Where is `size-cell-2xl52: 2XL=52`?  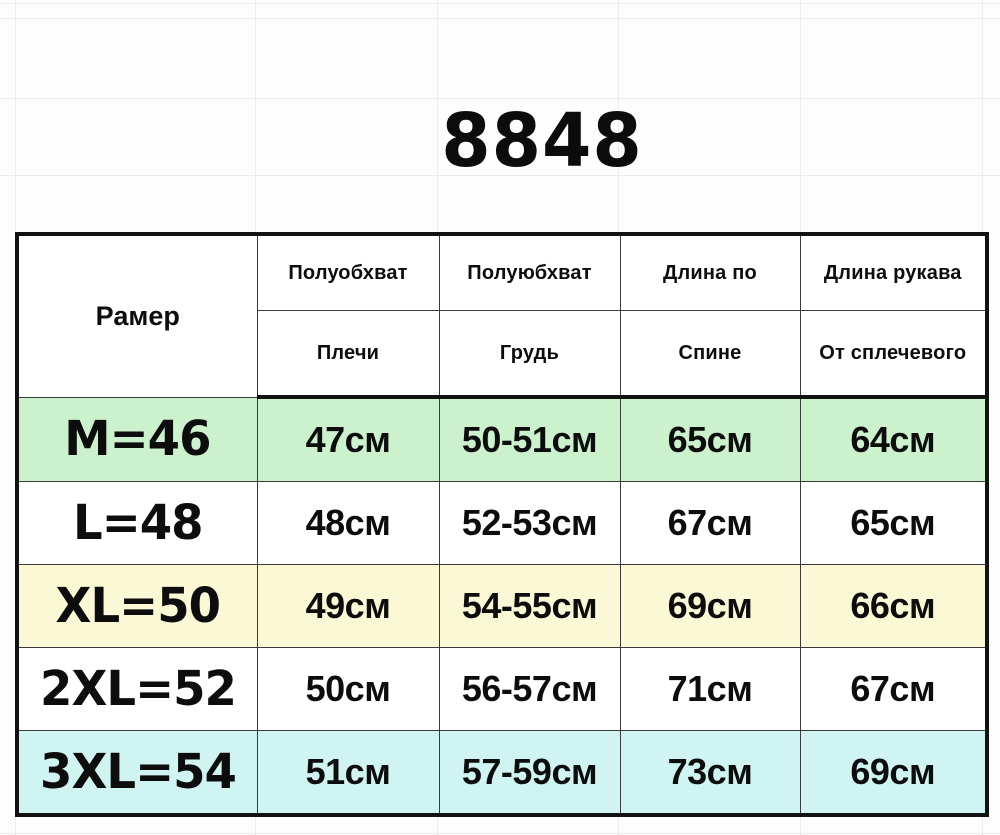 size-cell-2xl52: 2XL=52 is located at coordinates (137, 689).